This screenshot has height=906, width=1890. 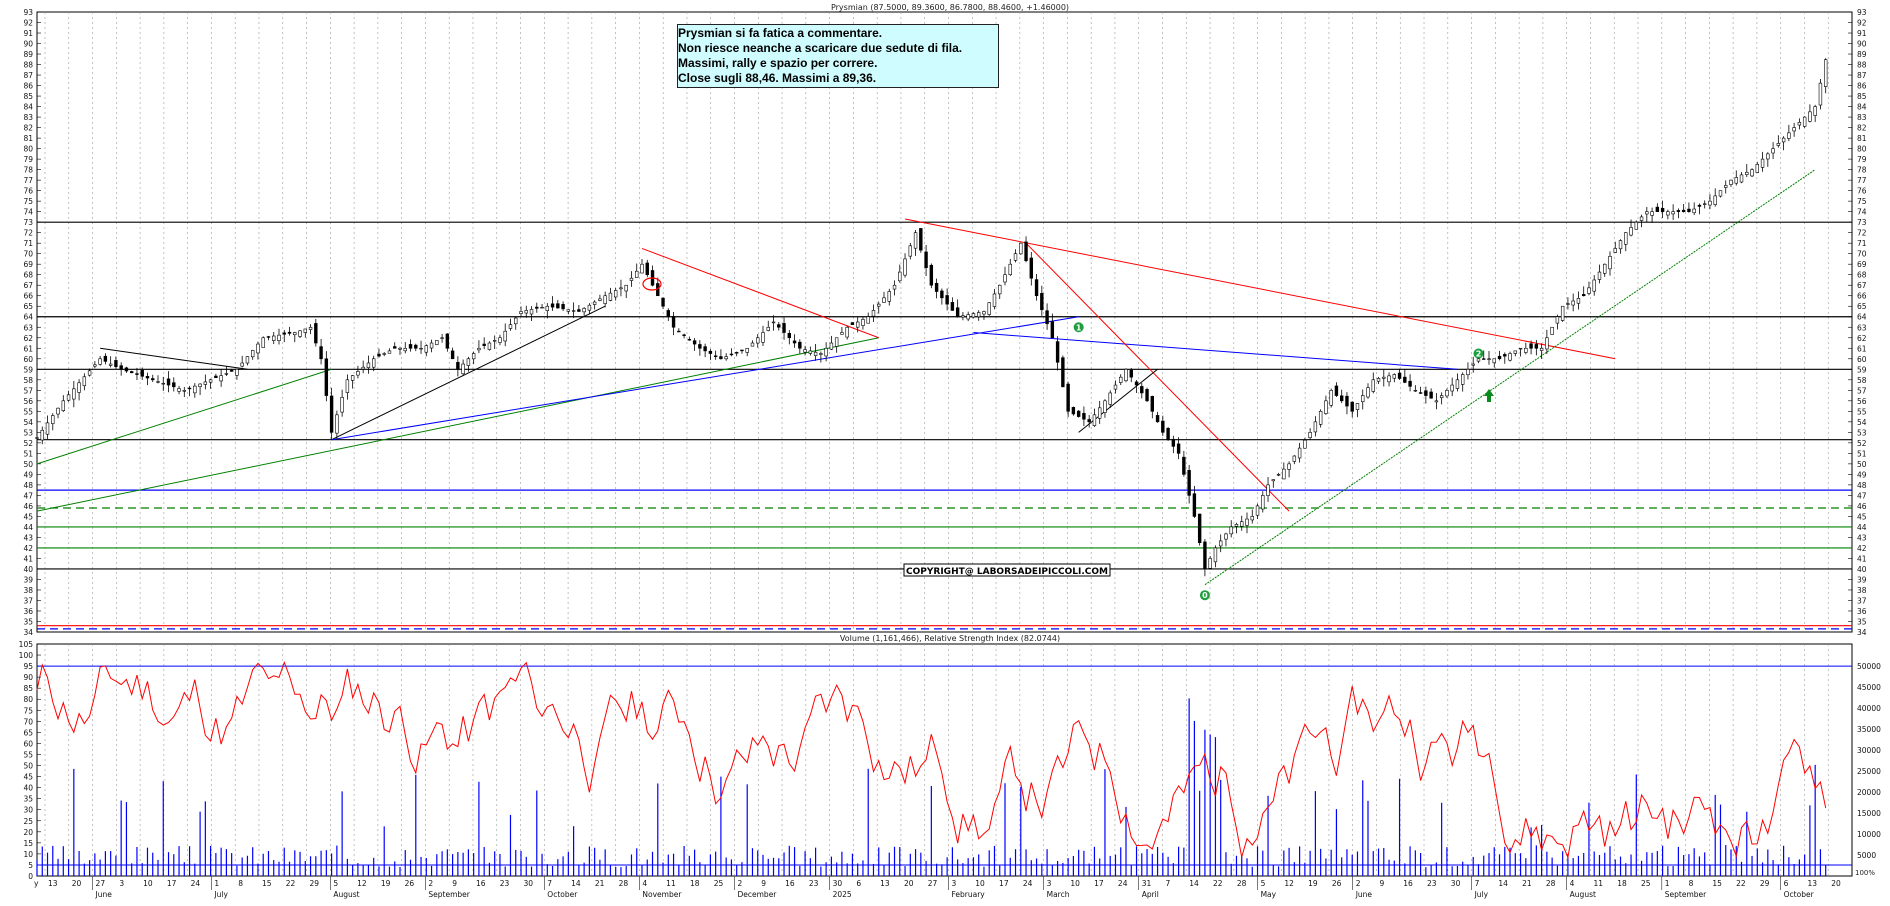 I want to click on x-tick-label-day: 8, so click(x=240, y=883).